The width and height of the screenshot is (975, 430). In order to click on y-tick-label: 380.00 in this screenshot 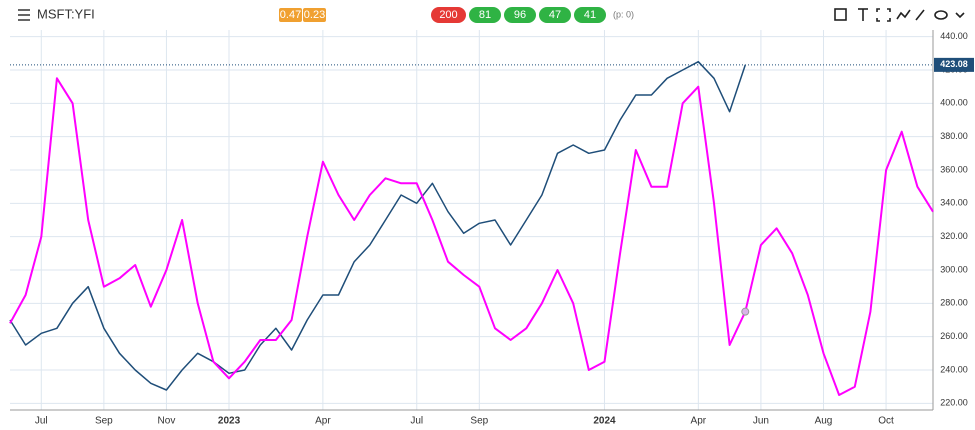, I will do `click(954, 136)`.